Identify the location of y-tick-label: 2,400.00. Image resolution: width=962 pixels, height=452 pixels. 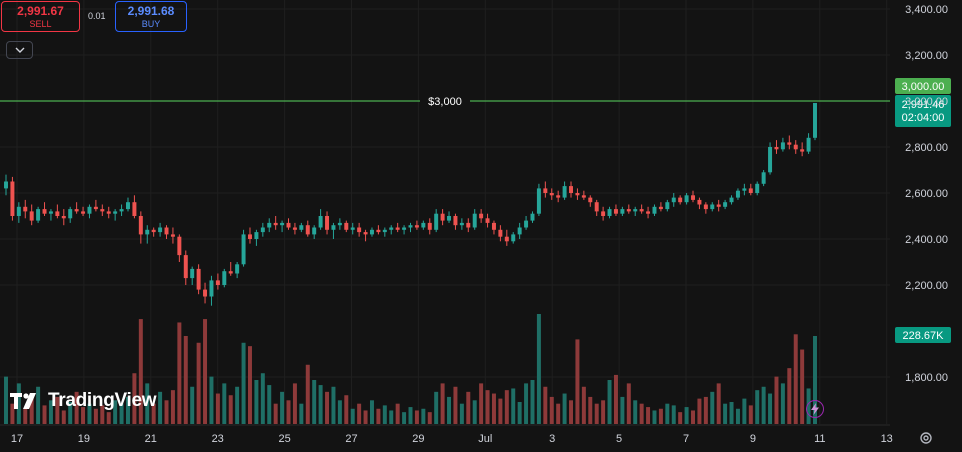
(926, 240).